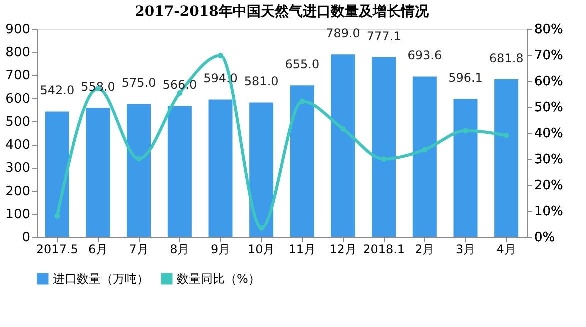 Image resolution: width=586 pixels, height=327 pixels. What do you see at coordinates (262, 249) in the screenshot?
I see `x-tick-label: 10月` at bounding box center [262, 249].